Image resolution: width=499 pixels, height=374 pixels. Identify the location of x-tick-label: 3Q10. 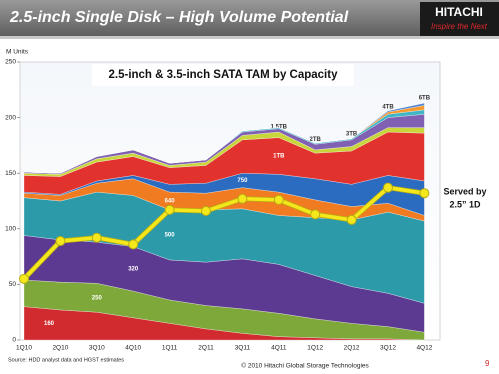
(97, 348).